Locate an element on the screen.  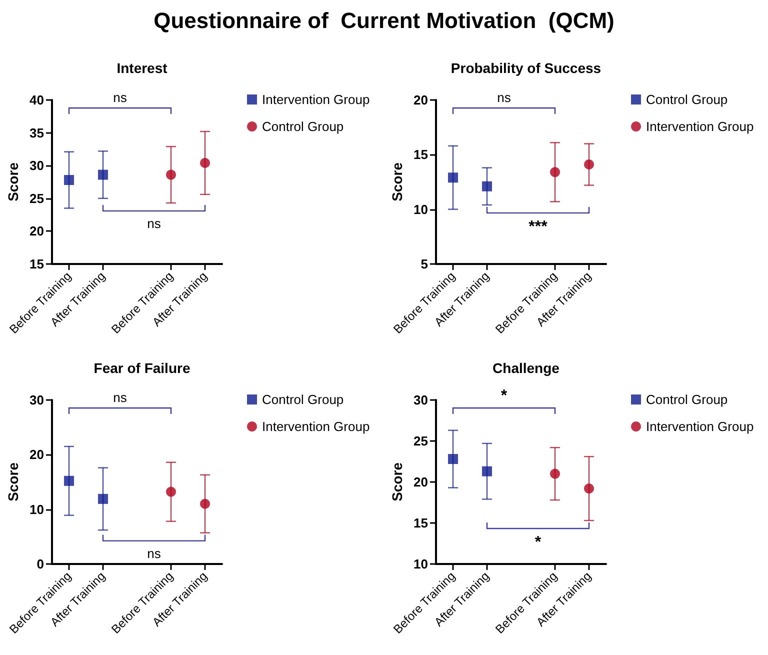
chart-subtitle: Challenge is located at coordinates (526, 368).